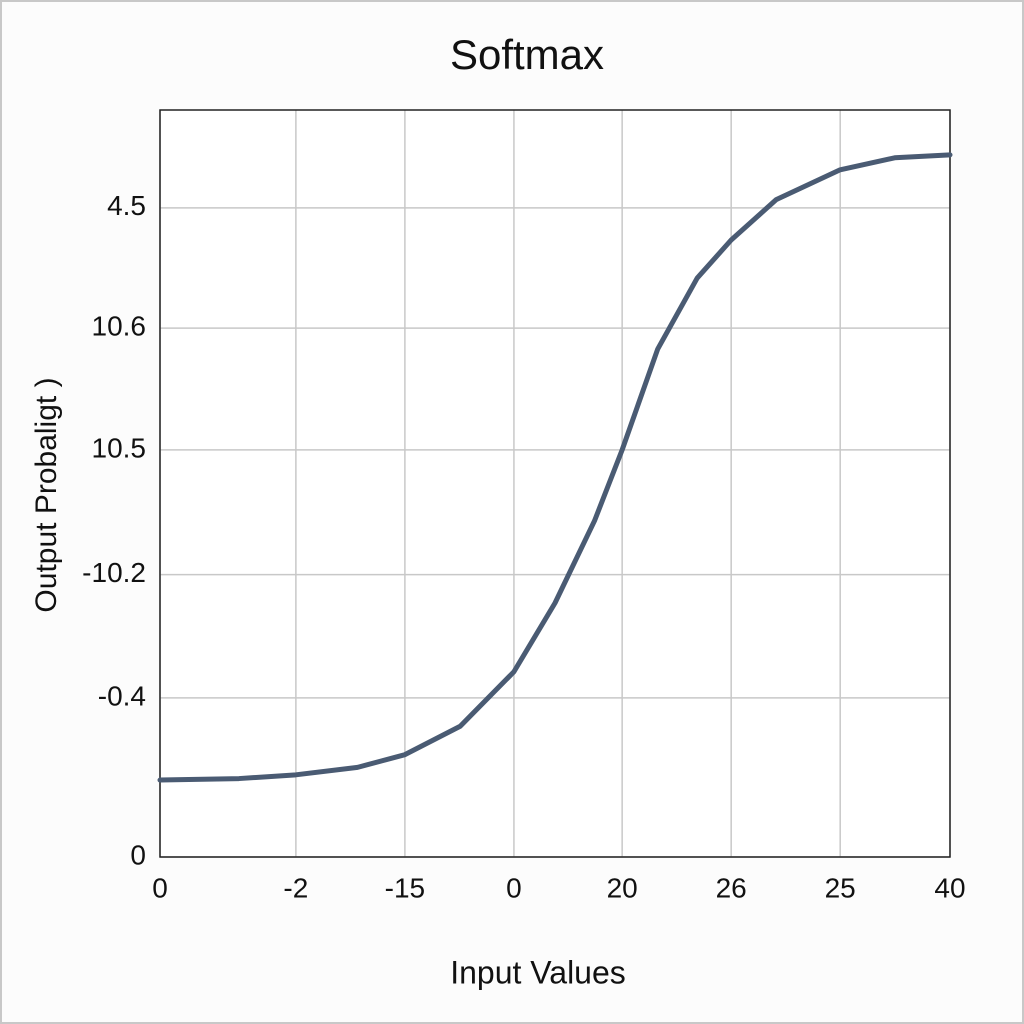 Image resolution: width=1024 pixels, height=1024 pixels. What do you see at coordinates (119, 326) in the screenshot?
I see `y-tick-label: 10.6` at bounding box center [119, 326].